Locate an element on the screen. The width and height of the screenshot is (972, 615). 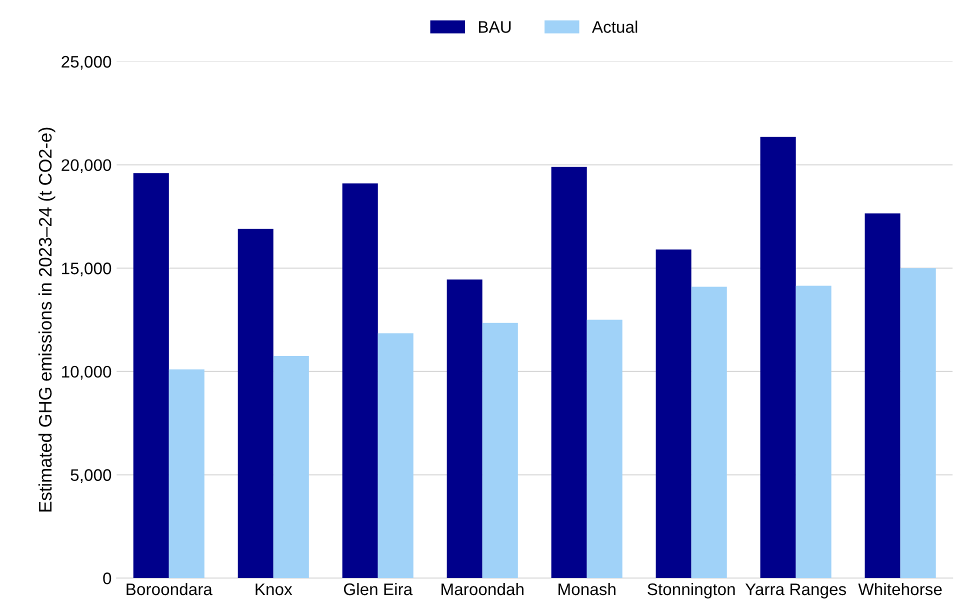
y-tick-label: 25,000 is located at coordinates (87, 63).